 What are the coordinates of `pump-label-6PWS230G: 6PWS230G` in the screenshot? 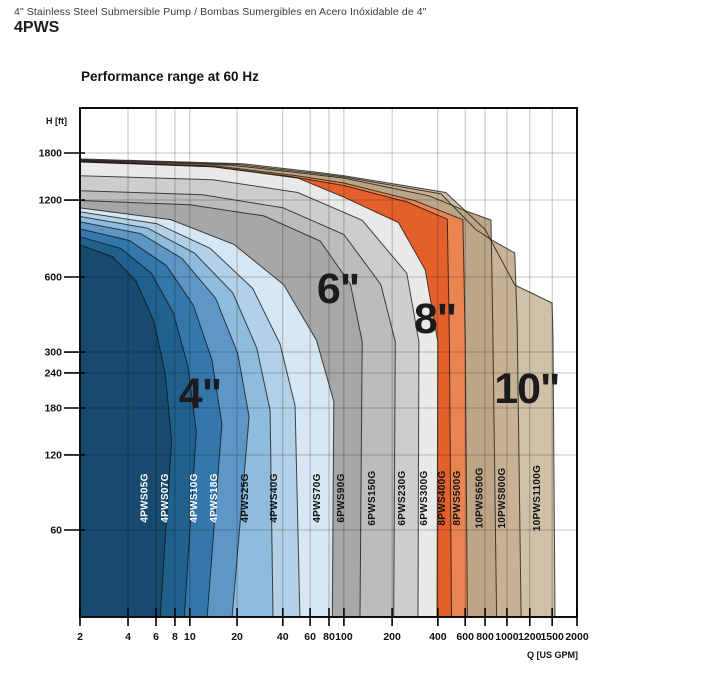 It's located at (402, 497).